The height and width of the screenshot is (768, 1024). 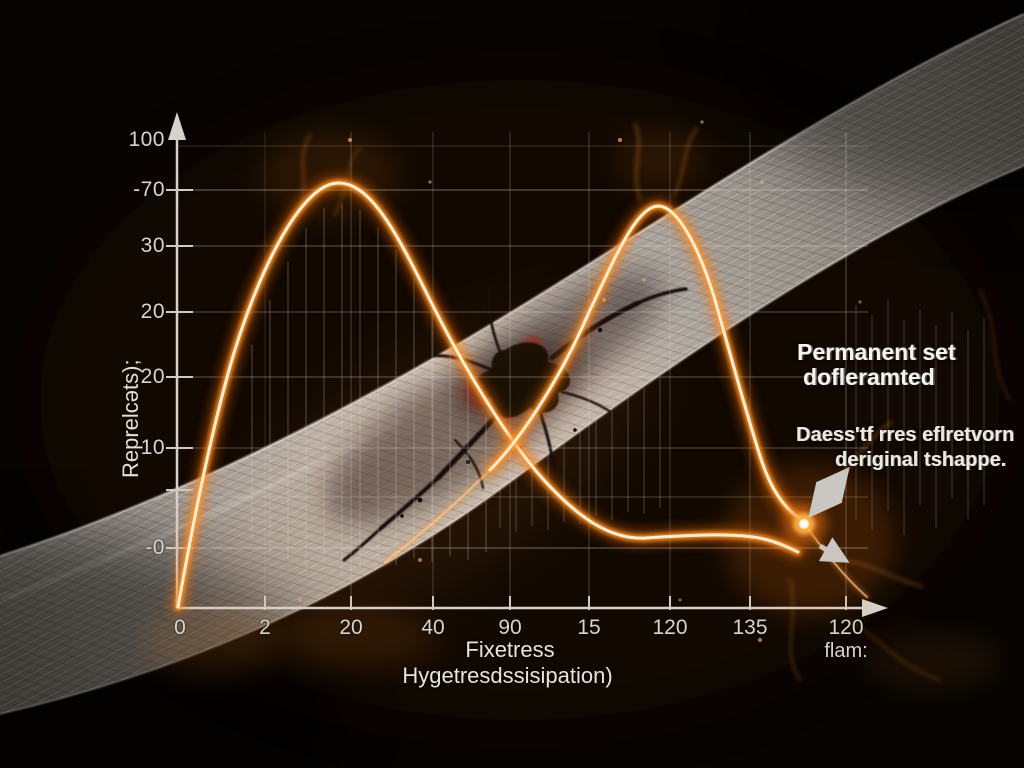 What do you see at coordinates (433, 627) in the screenshot?
I see `x-tick-40: 40` at bounding box center [433, 627].